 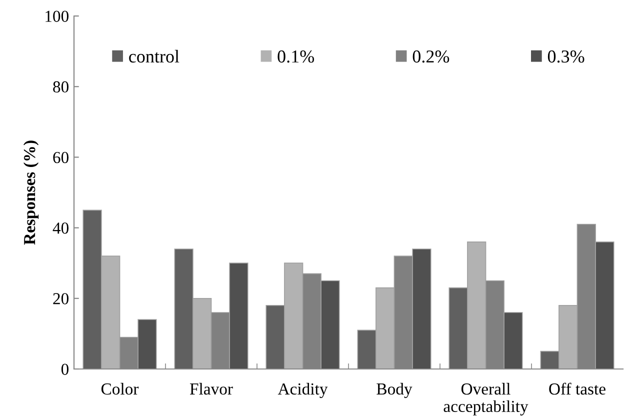 I want to click on x-tick-label: Color, so click(x=120, y=388).